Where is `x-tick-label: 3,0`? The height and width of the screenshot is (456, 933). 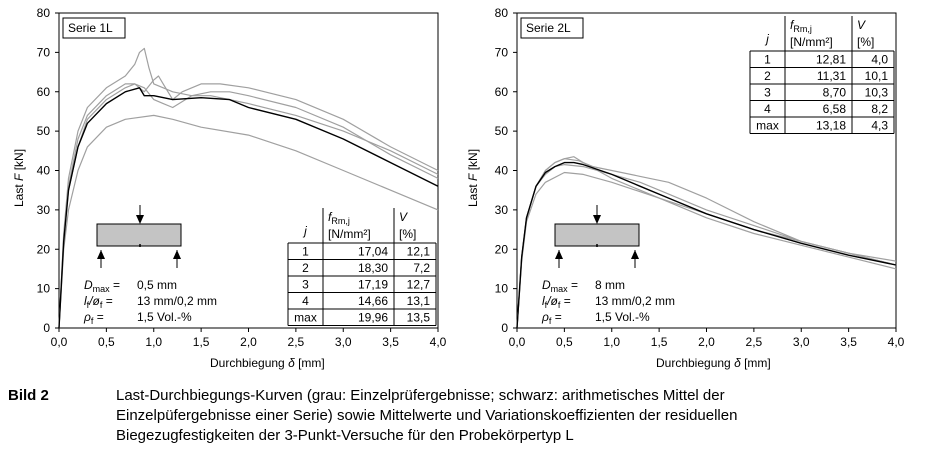
x-tick-label: 3,0 is located at coordinates (801, 342).